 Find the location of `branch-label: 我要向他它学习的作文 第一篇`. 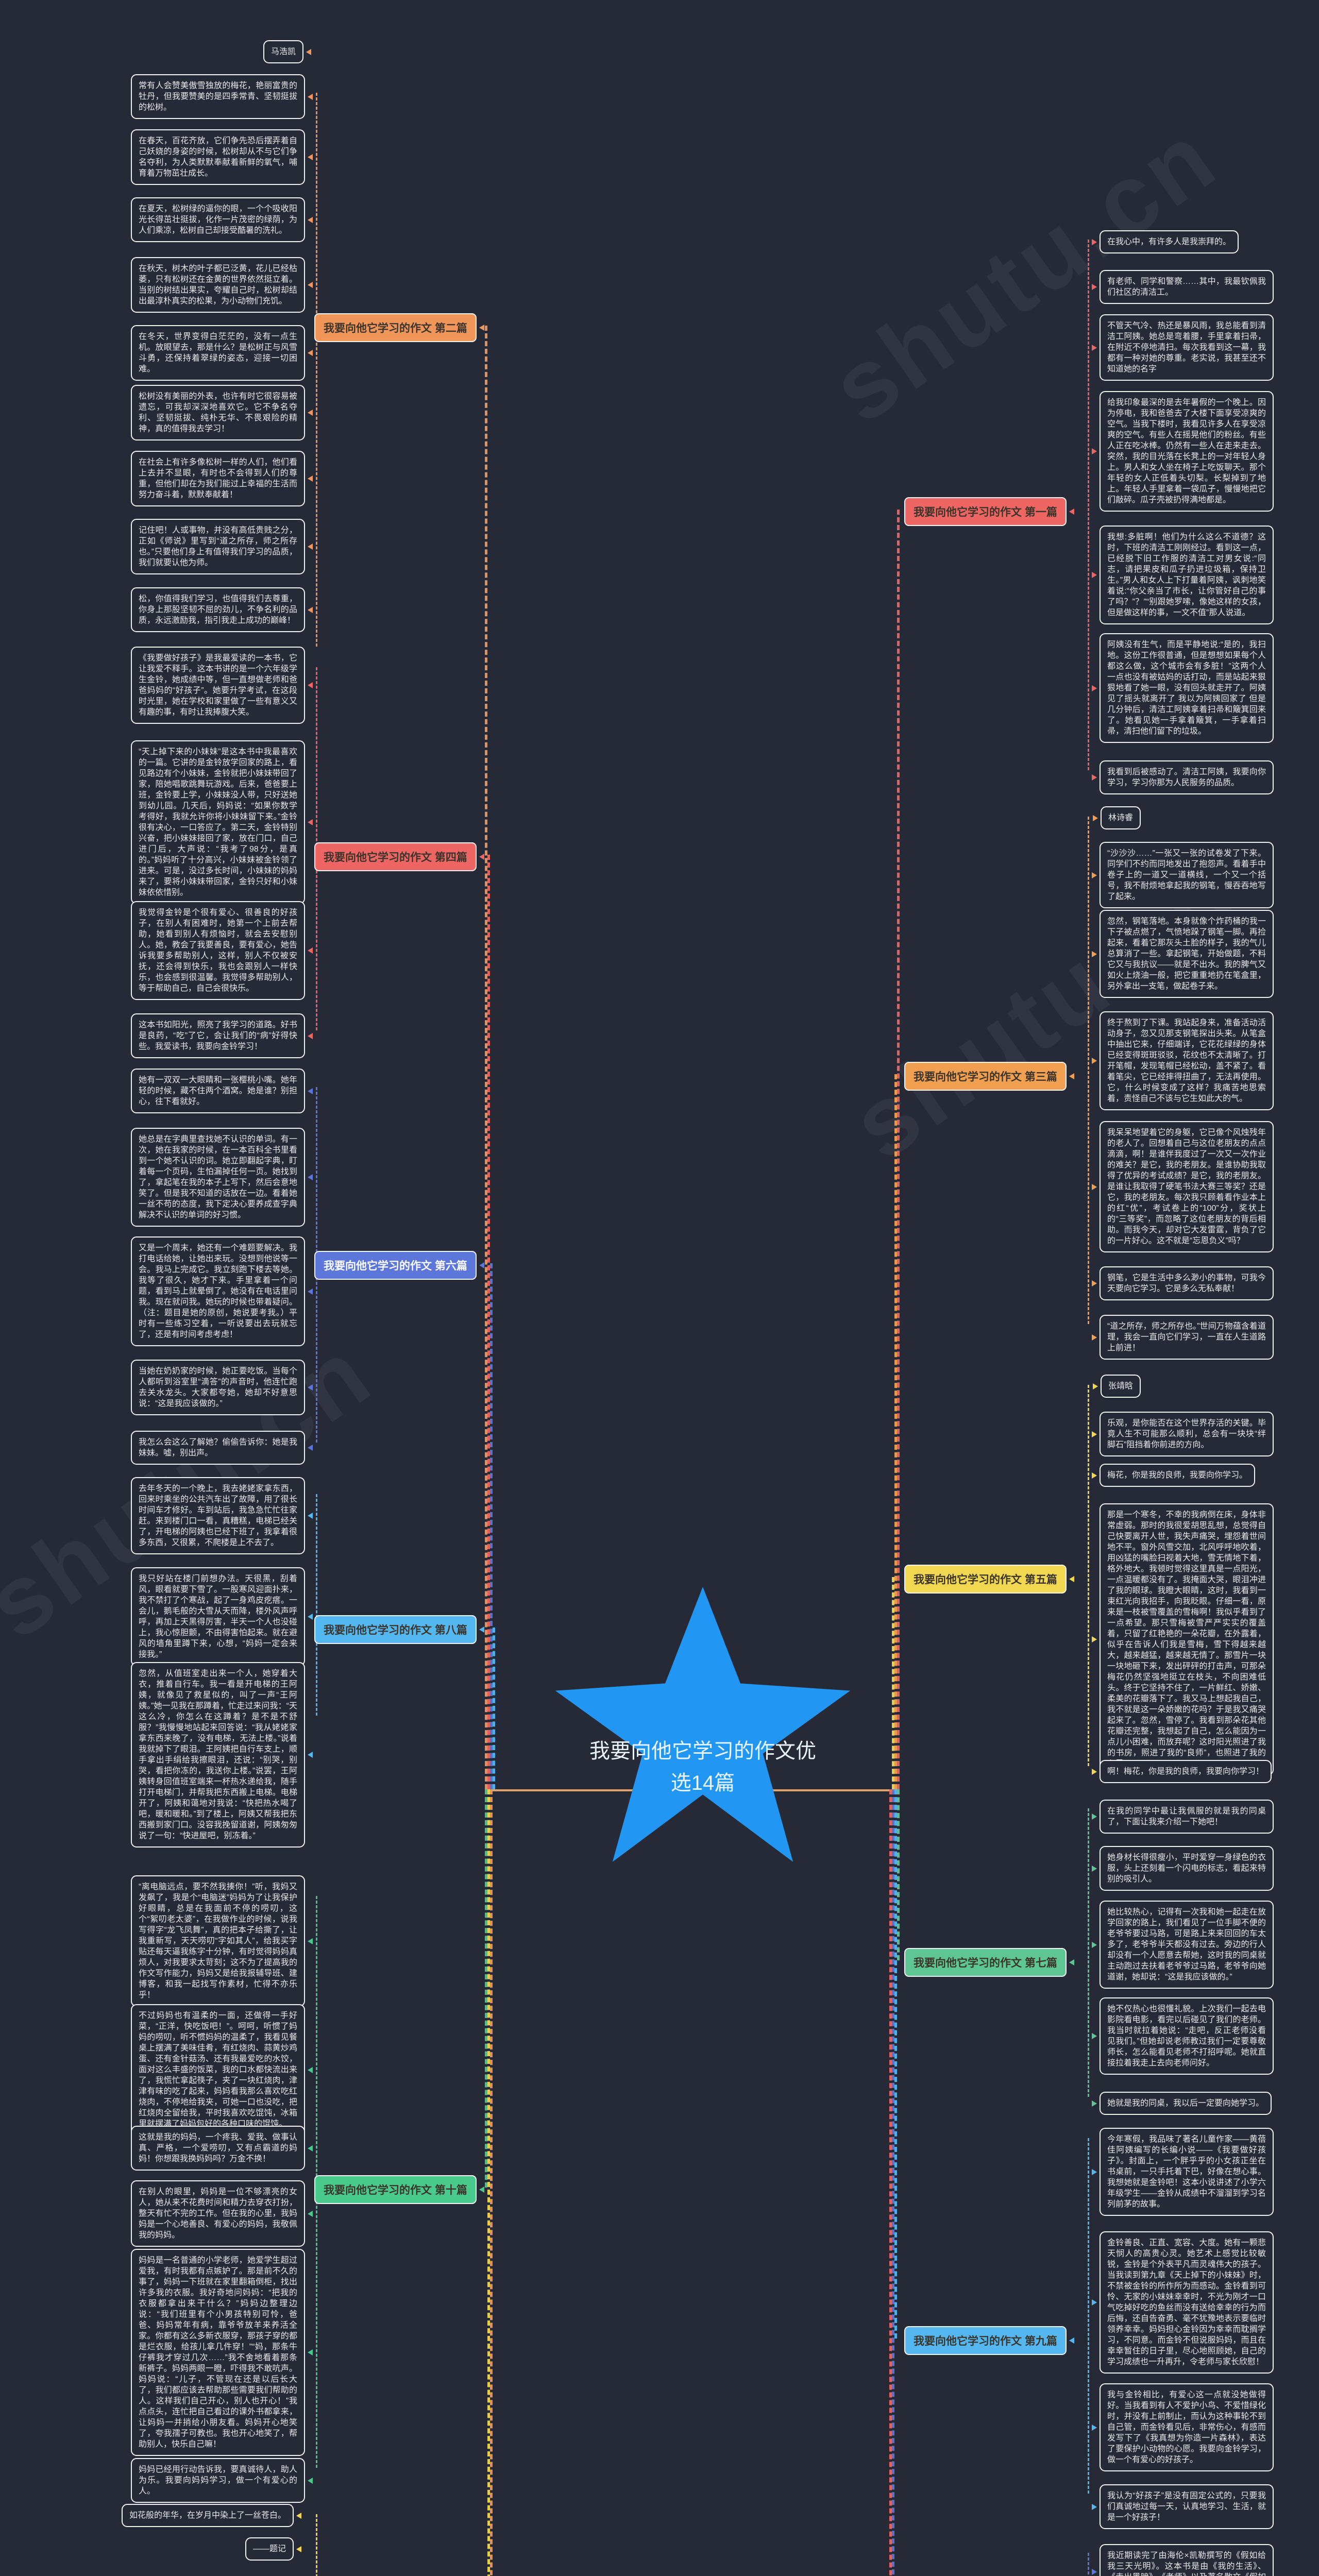

branch-label: 我要向他它学习的作文 第一篇 is located at coordinates (989, 511).